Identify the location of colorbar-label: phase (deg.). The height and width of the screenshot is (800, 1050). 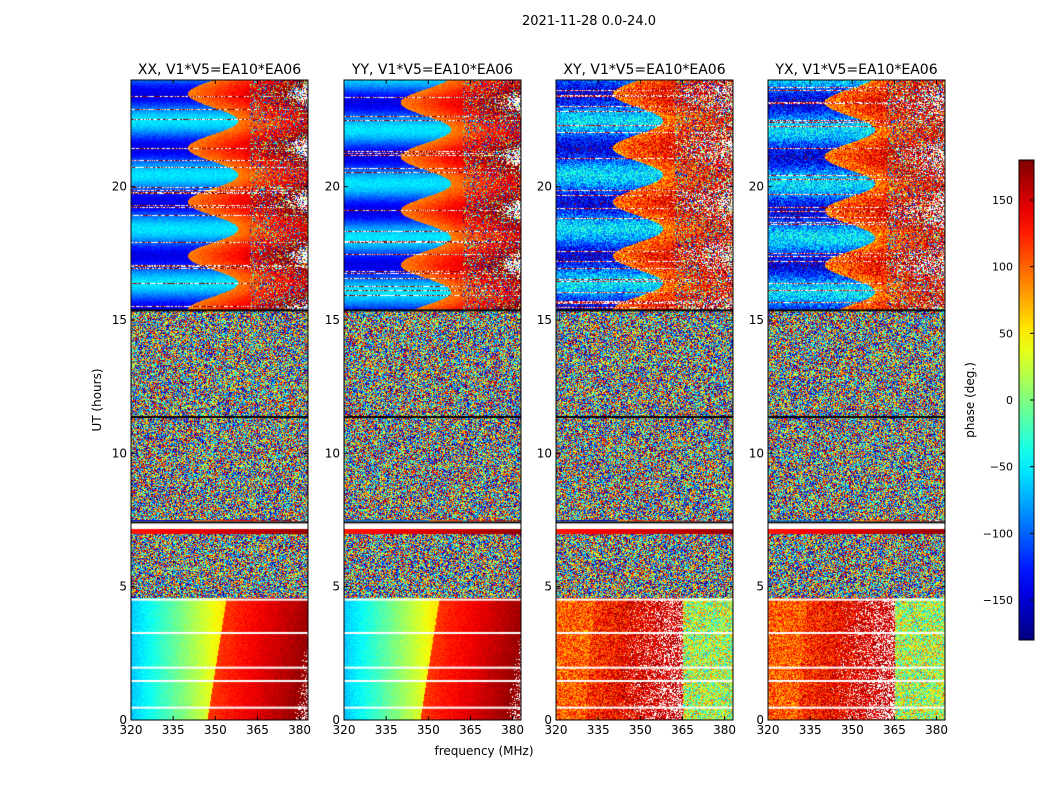
(970, 400).